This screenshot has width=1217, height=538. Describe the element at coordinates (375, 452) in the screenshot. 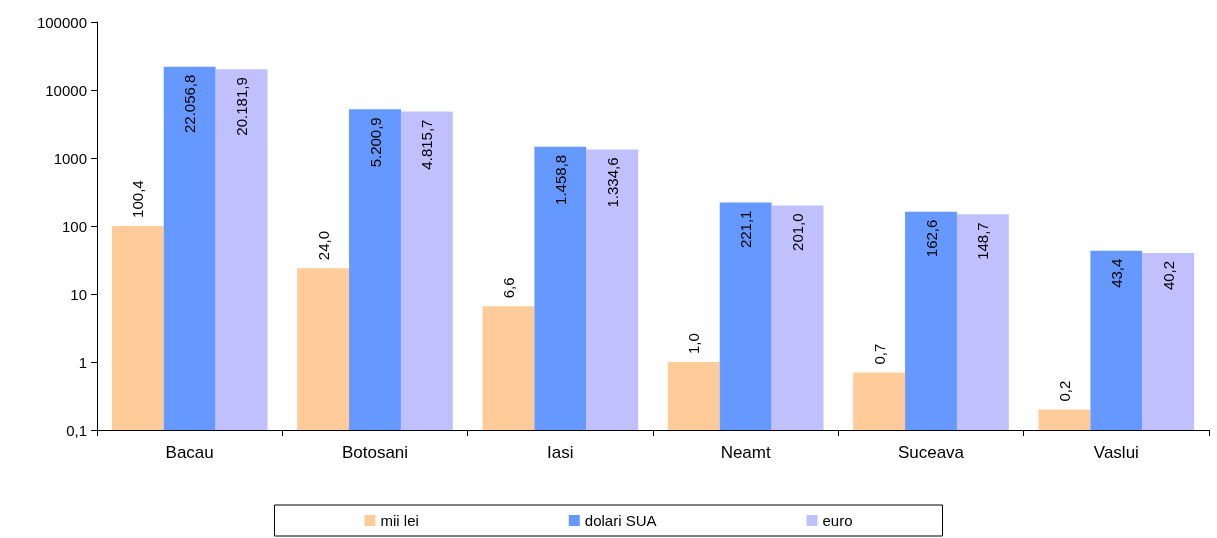

I see `x-tick-label: Botosani` at that location.